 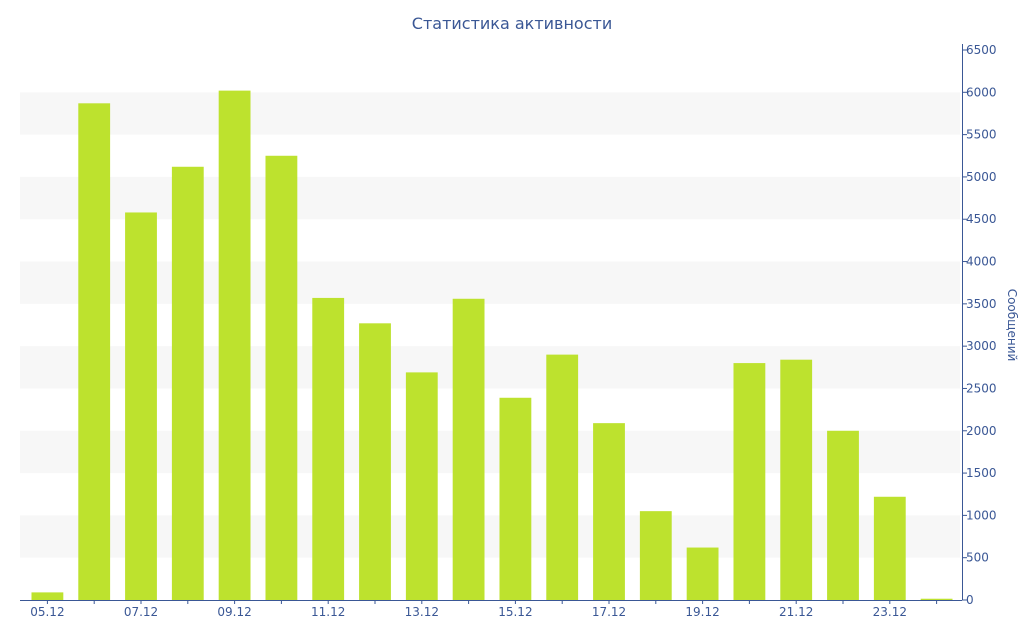 I want to click on y-tick-label: 6000, so click(x=981, y=92).